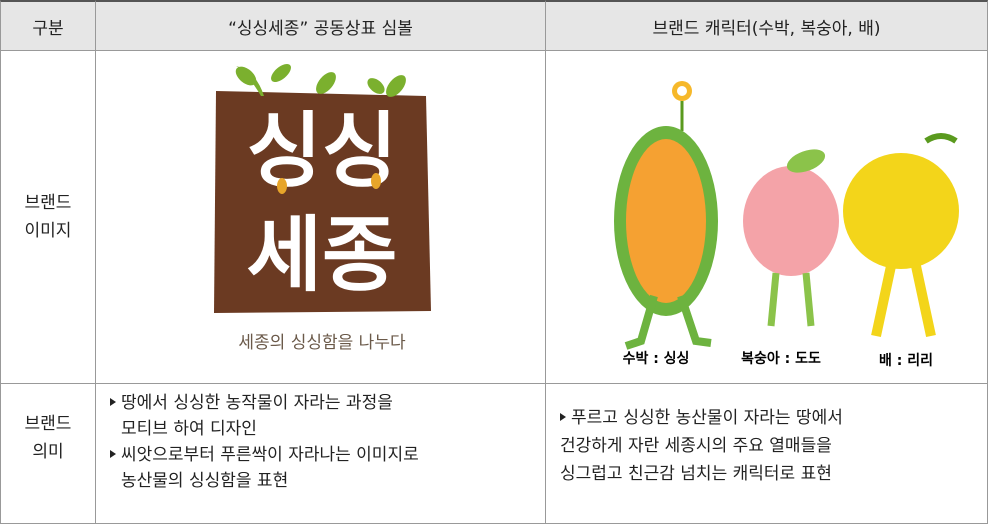 The height and width of the screenshot is (524, 988). I want to click on meaning-line: 씨앗으로부터 푸른싹이 자라나는 이미지로, so click(270, 455).